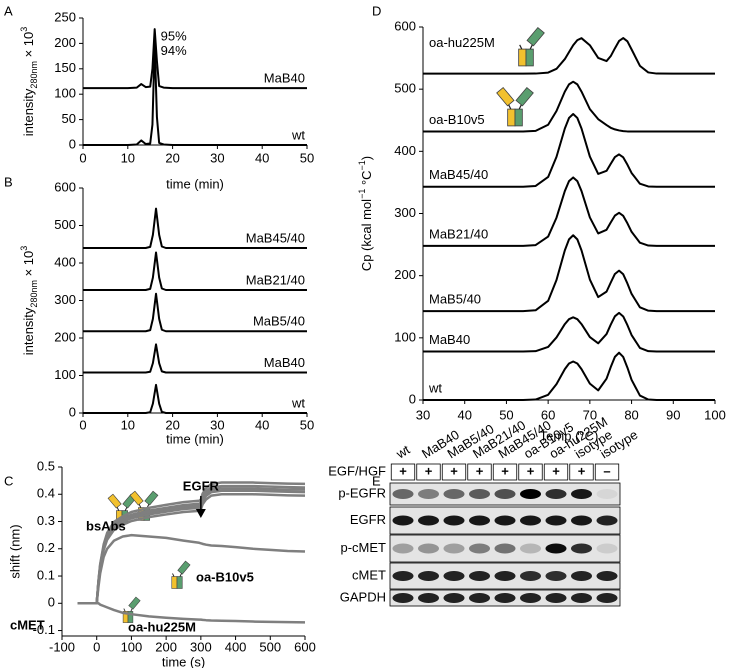  What do you see at coordinates (65, 67) in the screenshot?
I see `y-tick-label: 150` at bounding box center [65, 67].